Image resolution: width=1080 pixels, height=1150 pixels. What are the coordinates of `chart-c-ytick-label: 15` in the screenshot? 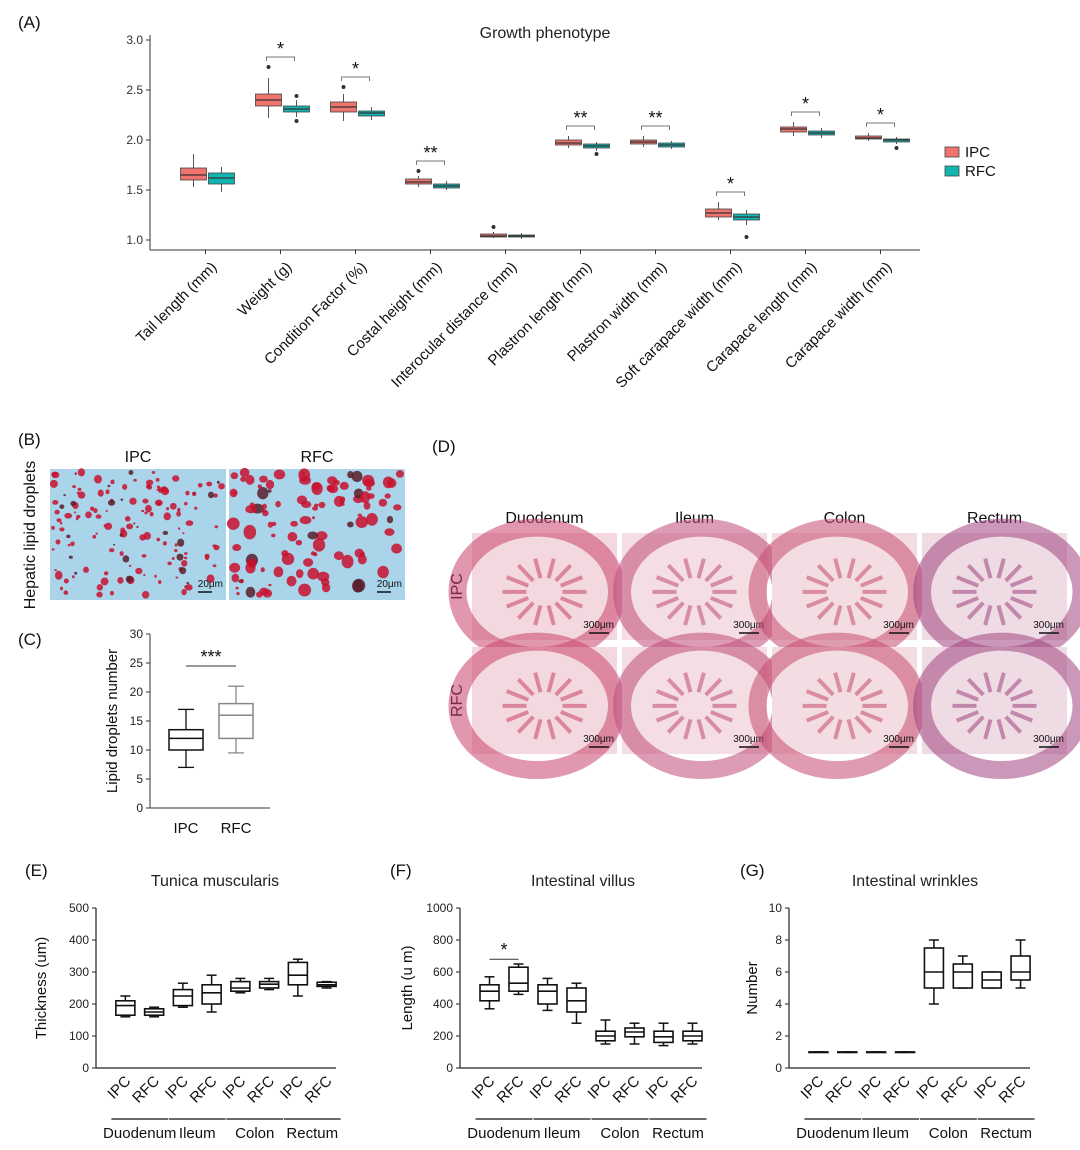 It's located at (137, 721).